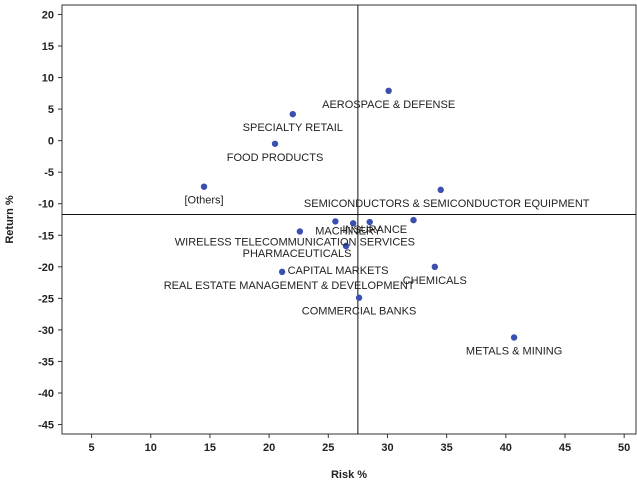 The image size is (637, 486). I want to click on point-label: METALS & MINING, so click(514, 351).